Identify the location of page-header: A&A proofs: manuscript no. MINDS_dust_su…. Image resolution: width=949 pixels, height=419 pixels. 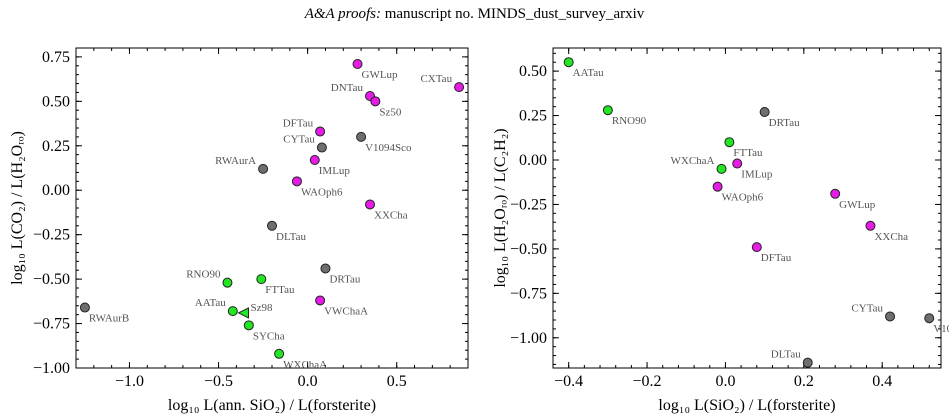
(474, 14).